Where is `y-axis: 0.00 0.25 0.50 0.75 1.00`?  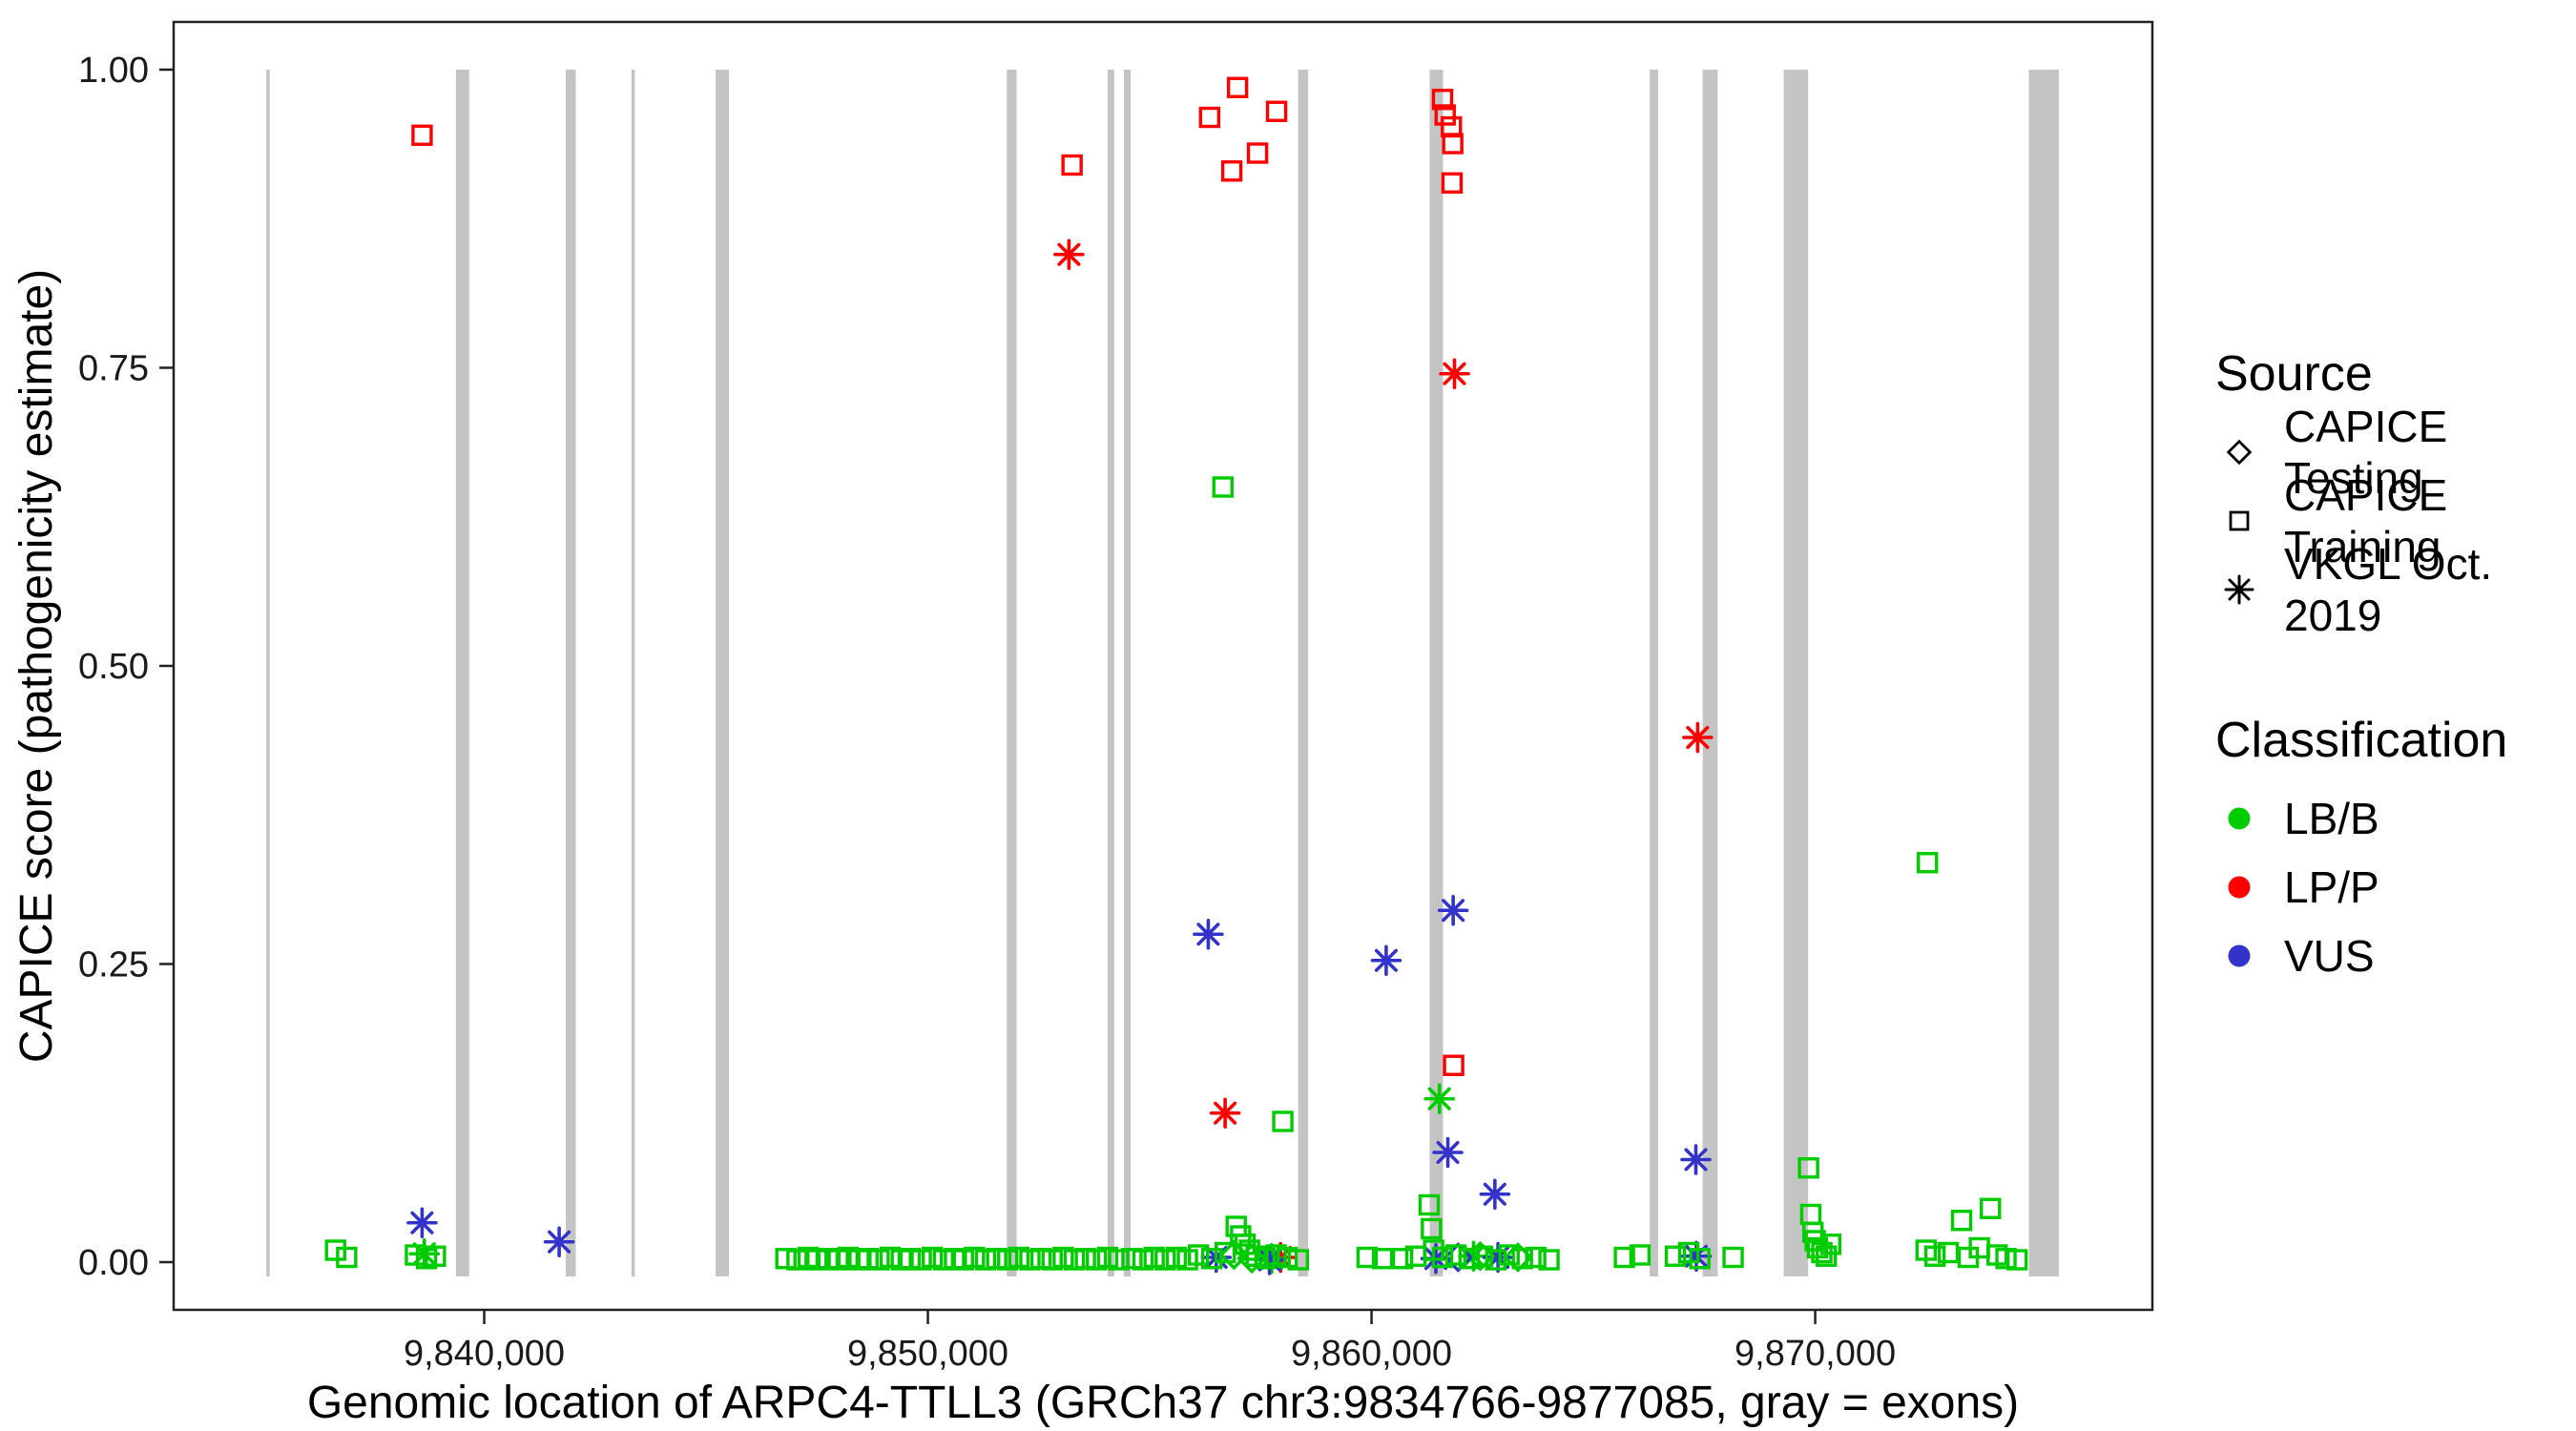
y-axis: 0.00 0.25 0.50 0.75 1.00 is located at coordinates (126, 667).